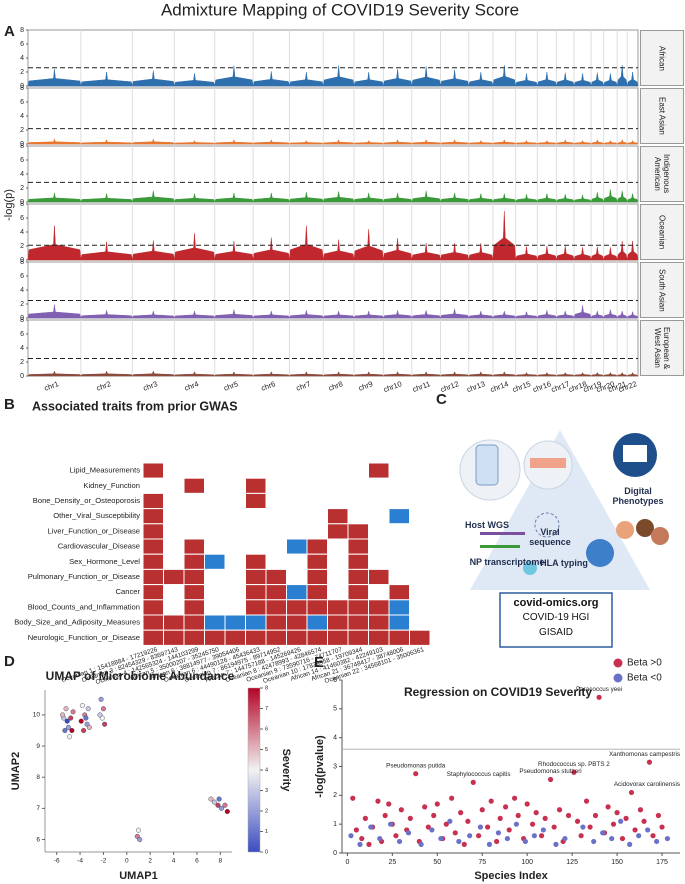  Describe the element at coordinates (479, 774) in the screenshot. I see `annotation: Staphylococcus capitis` at that location.